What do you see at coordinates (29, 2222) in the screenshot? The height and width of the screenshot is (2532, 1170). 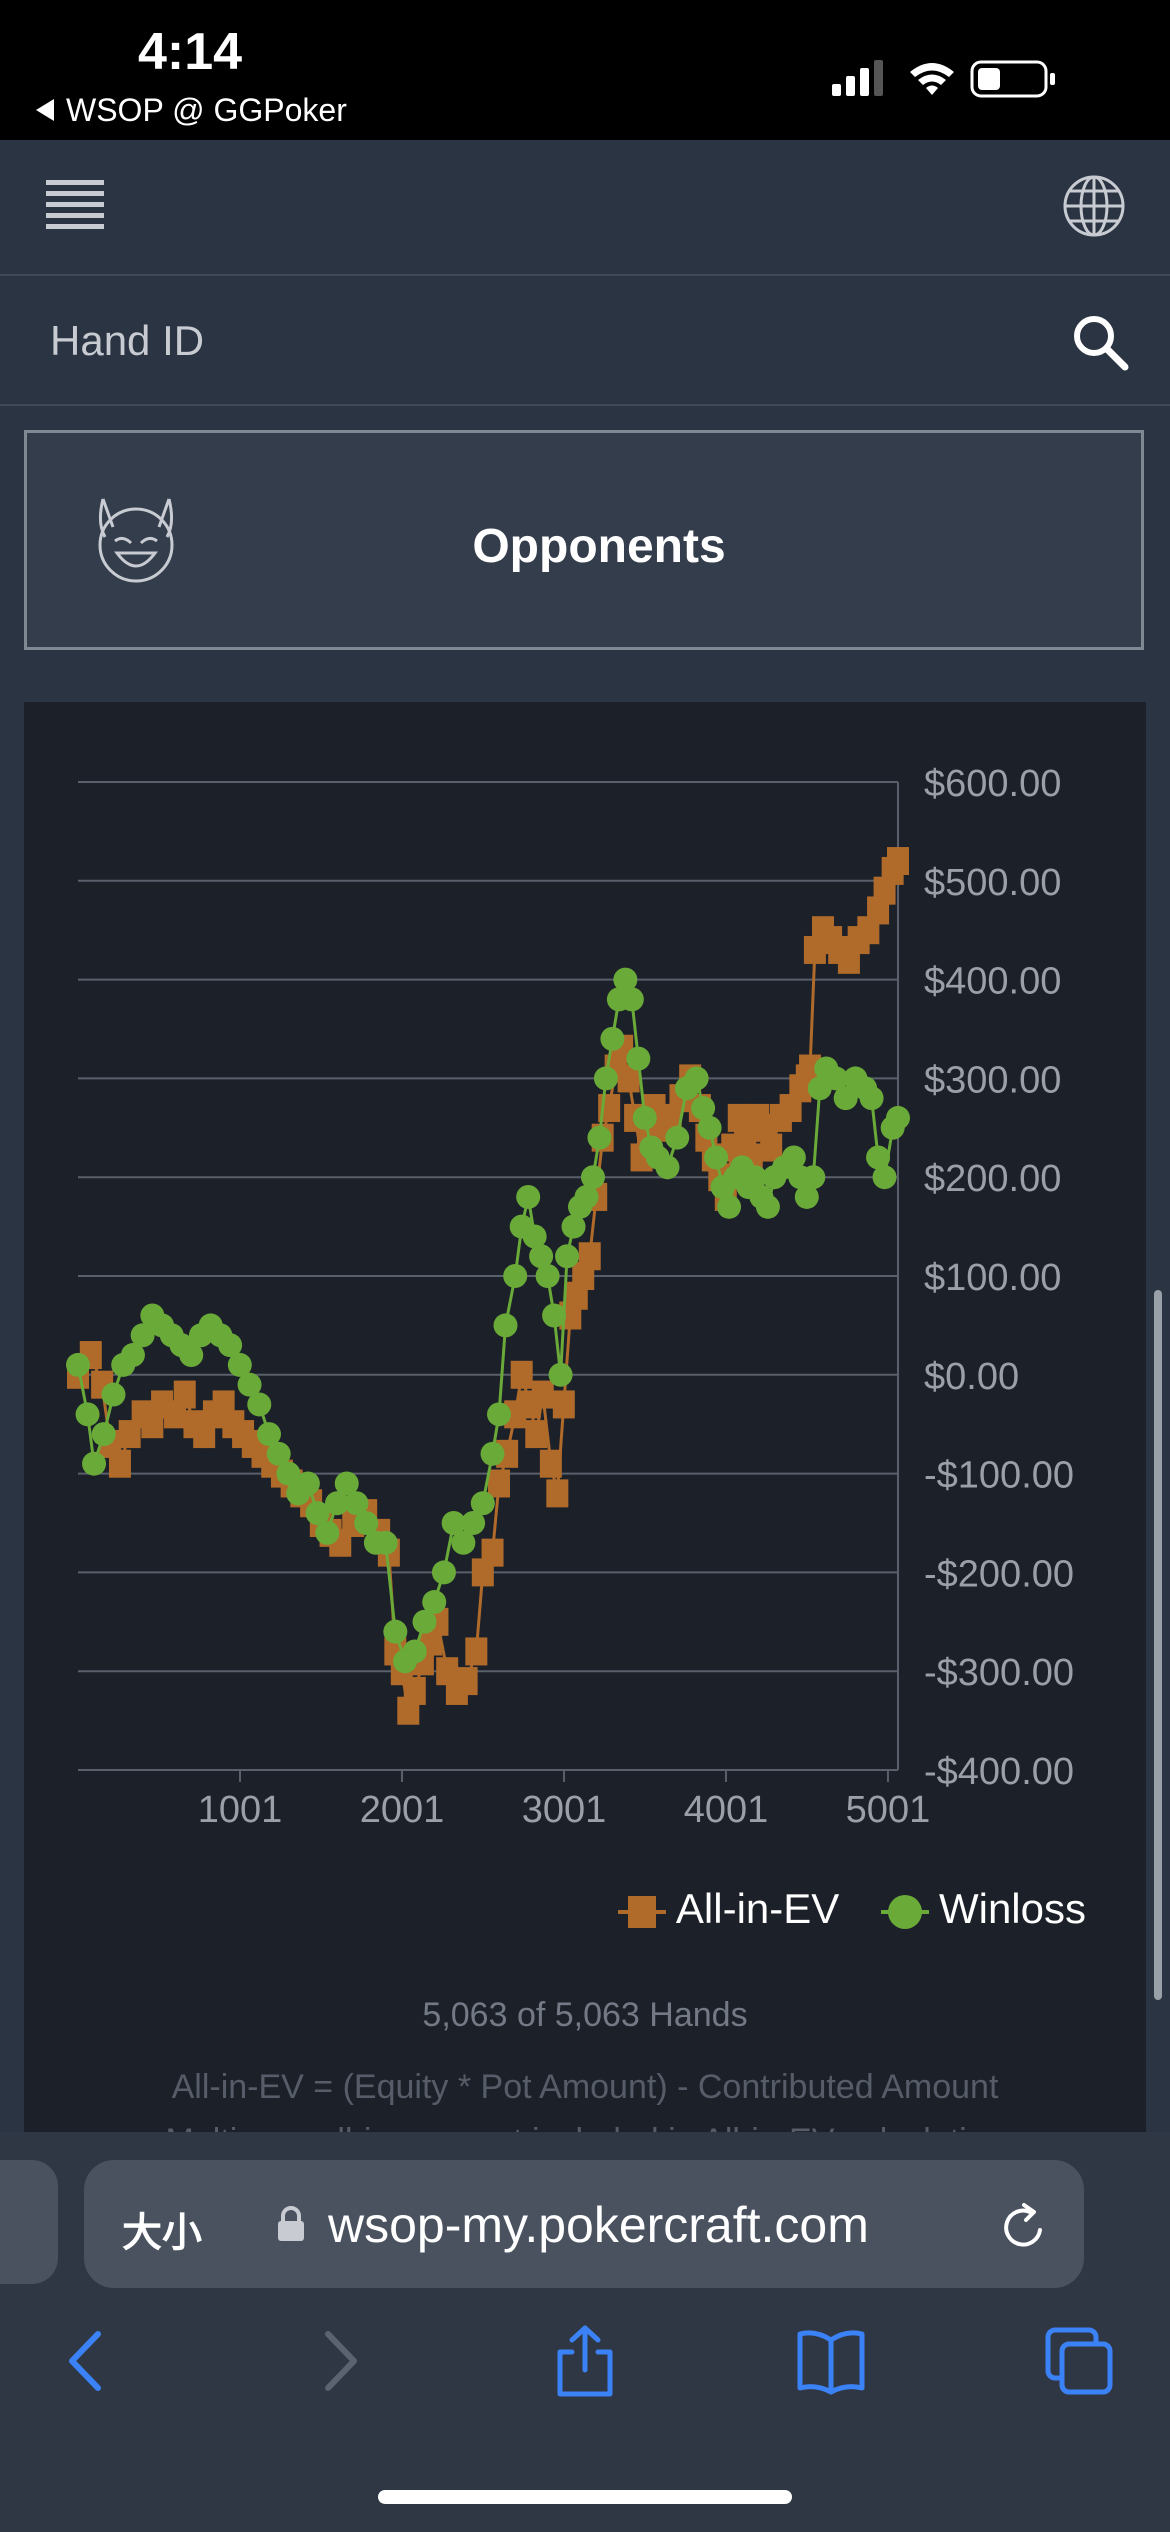 I see `previous-tab-preview` at bounding box center [29, 2222].